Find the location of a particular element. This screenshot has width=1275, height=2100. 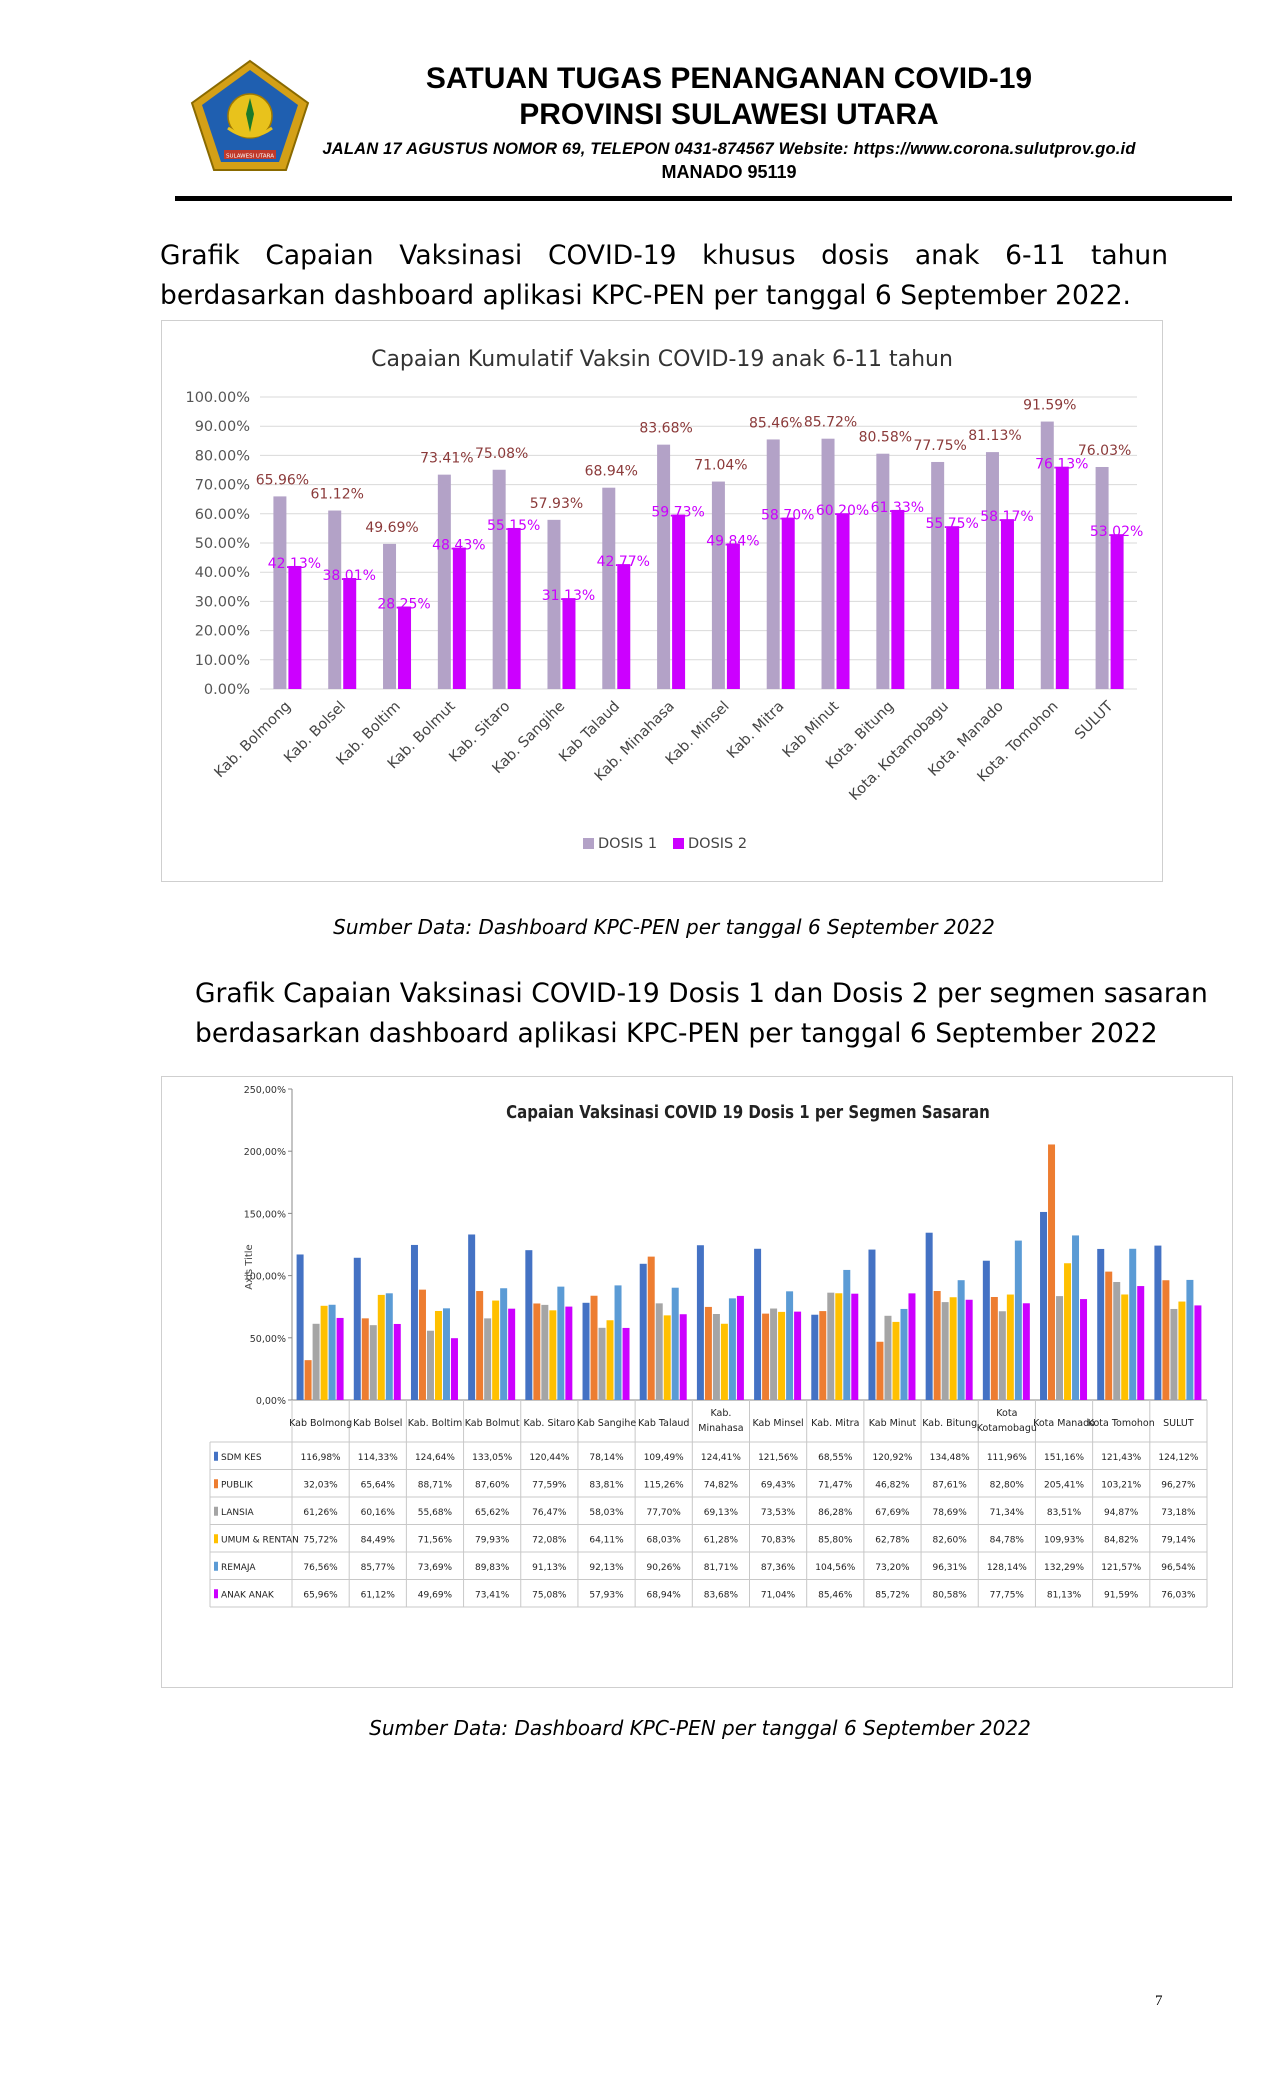

chart1-ytick-label: 70.00% is located at coordinates (222, 486).